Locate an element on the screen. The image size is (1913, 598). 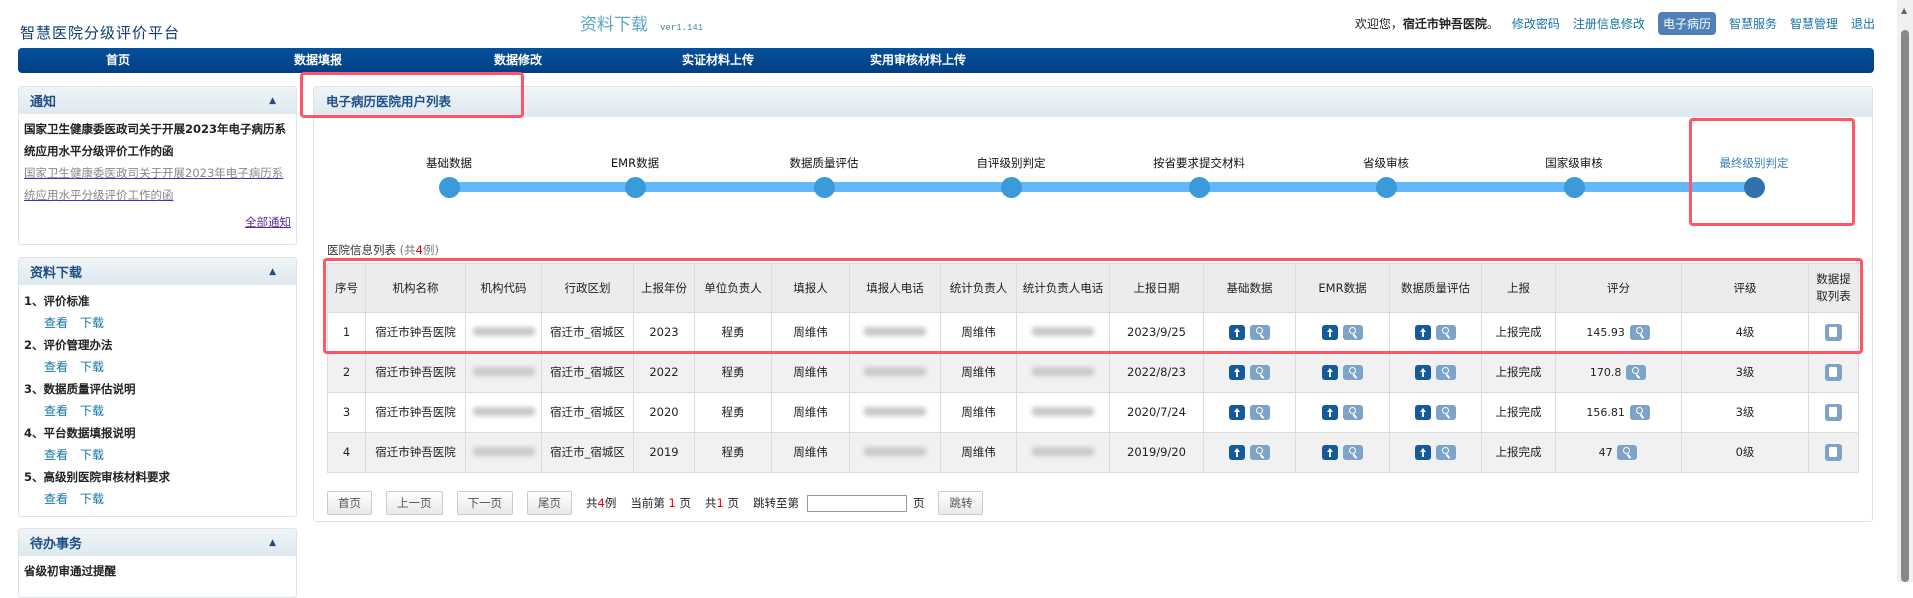
vertical-scrollbar: ▲ is located at coordinates (1905, 291).